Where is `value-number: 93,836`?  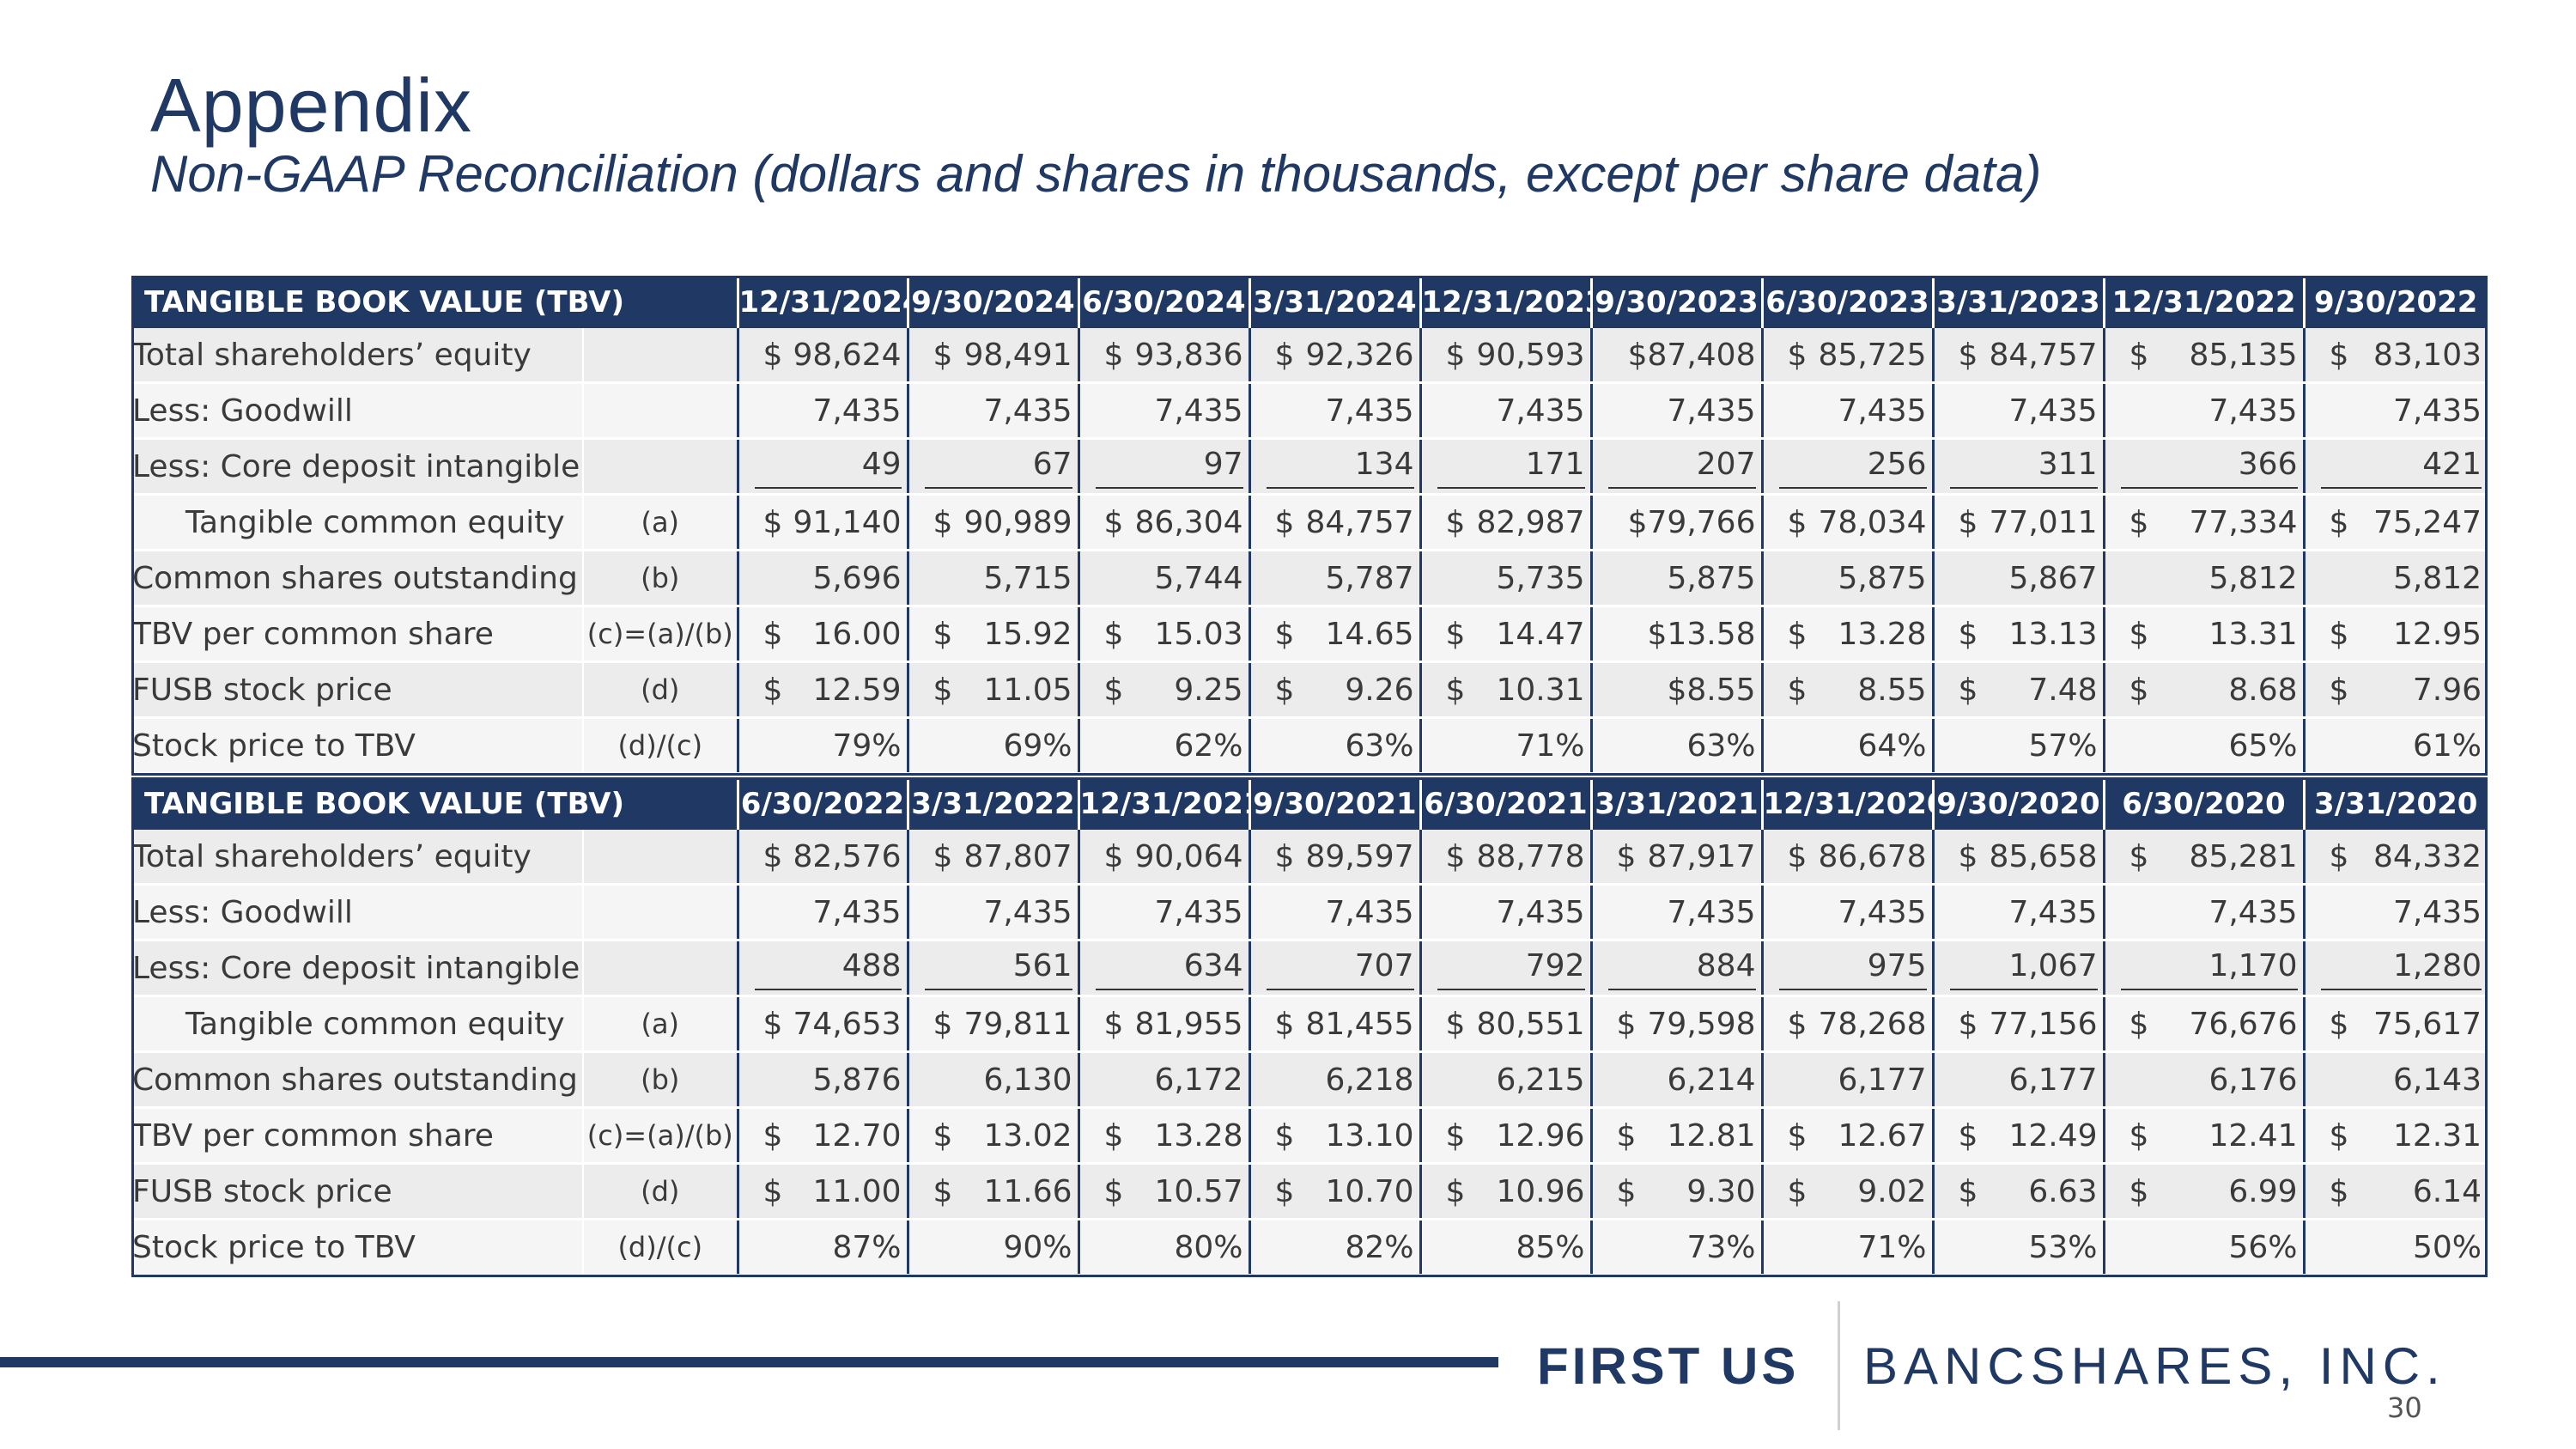 value-number: 93,836 is located at coordinates (1188, 355).